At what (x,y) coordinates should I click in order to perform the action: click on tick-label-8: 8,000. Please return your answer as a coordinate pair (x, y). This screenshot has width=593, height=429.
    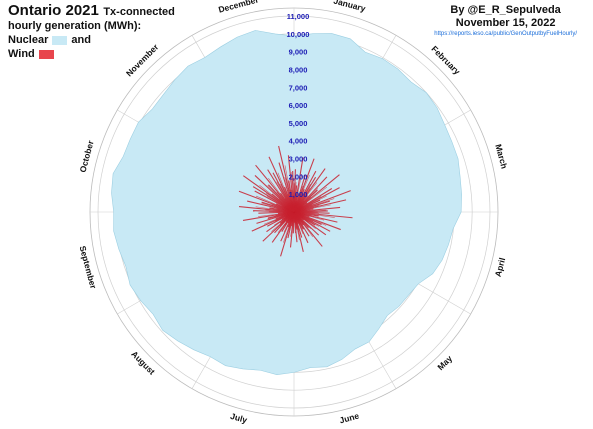
    Looking at the image, I should click on (298, 69).